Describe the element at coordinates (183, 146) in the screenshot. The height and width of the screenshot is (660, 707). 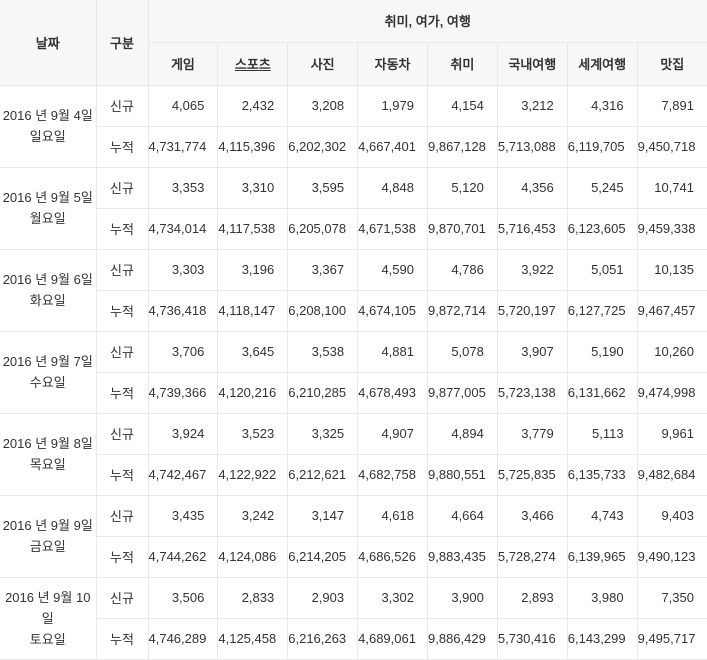
I see `value-cell: 4,731,774` at that location.